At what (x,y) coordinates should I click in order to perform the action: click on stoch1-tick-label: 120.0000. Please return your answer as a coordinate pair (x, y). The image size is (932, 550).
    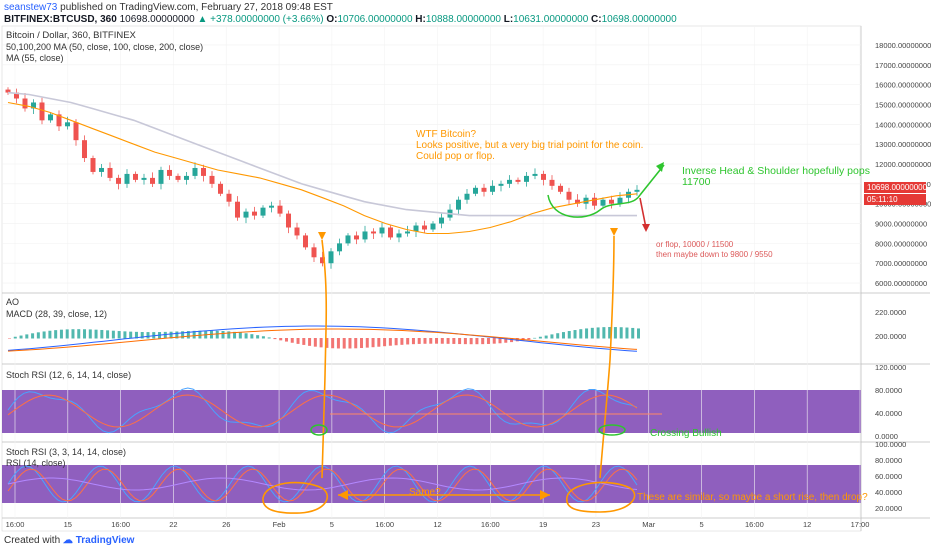
    Looking at the image, I should click on (890, 367).